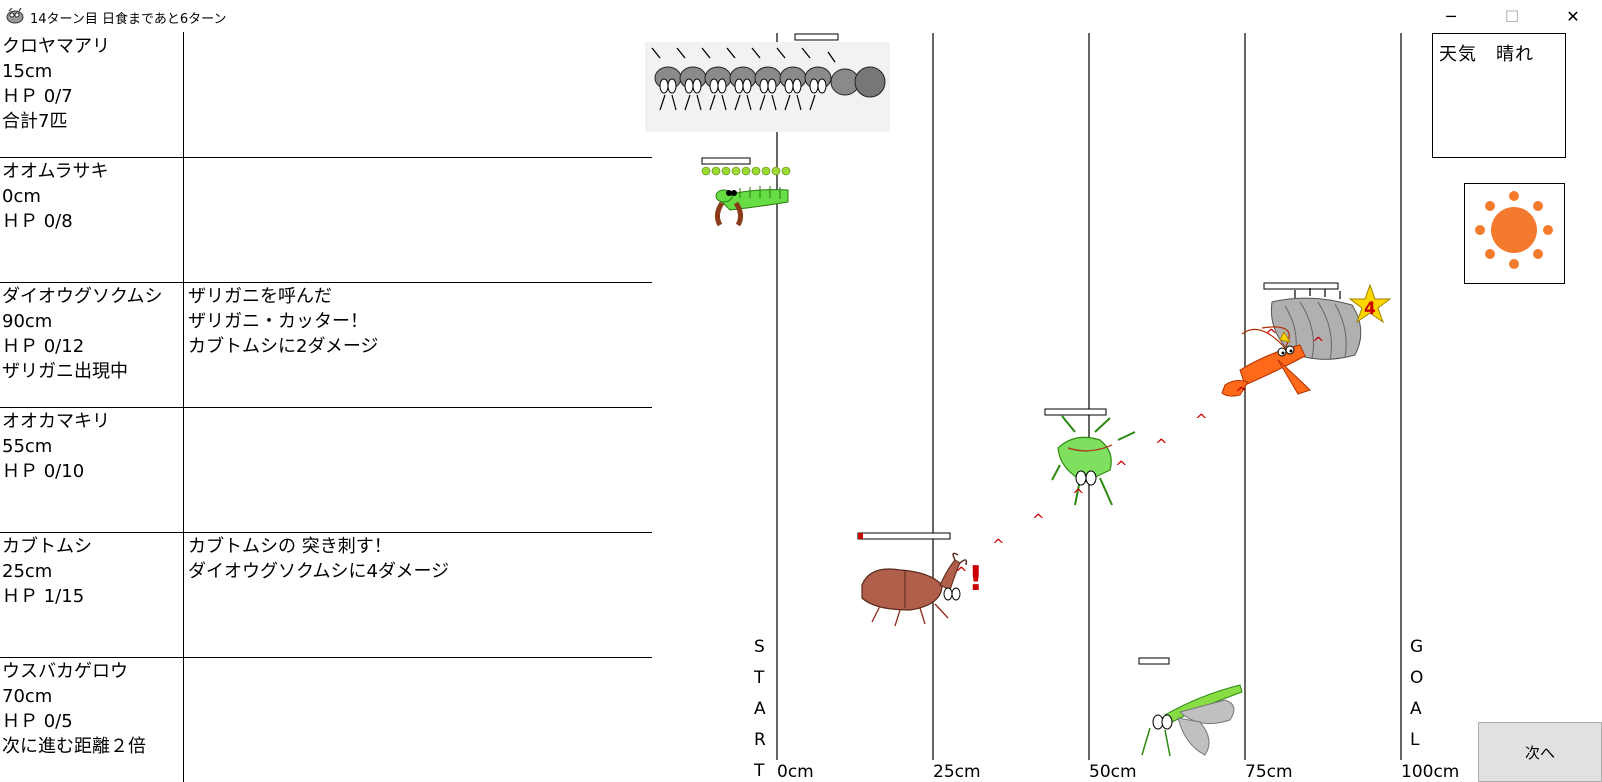  I want to click on player-distance: 25cm, so click(27, 571).